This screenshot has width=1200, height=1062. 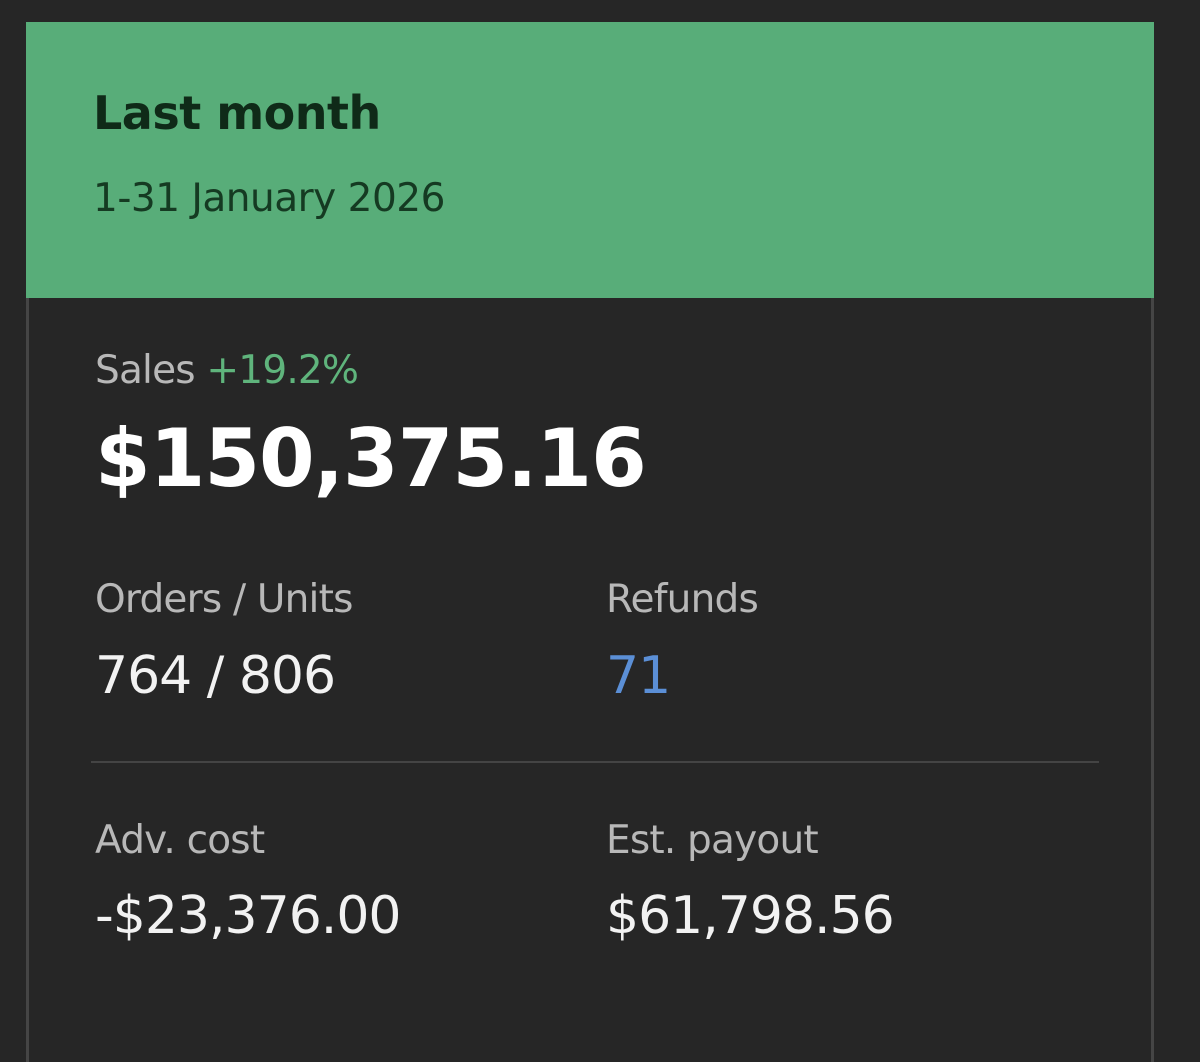 I want to click on sales-label-row: Sales +19.2%, so click(x=227, y=370).